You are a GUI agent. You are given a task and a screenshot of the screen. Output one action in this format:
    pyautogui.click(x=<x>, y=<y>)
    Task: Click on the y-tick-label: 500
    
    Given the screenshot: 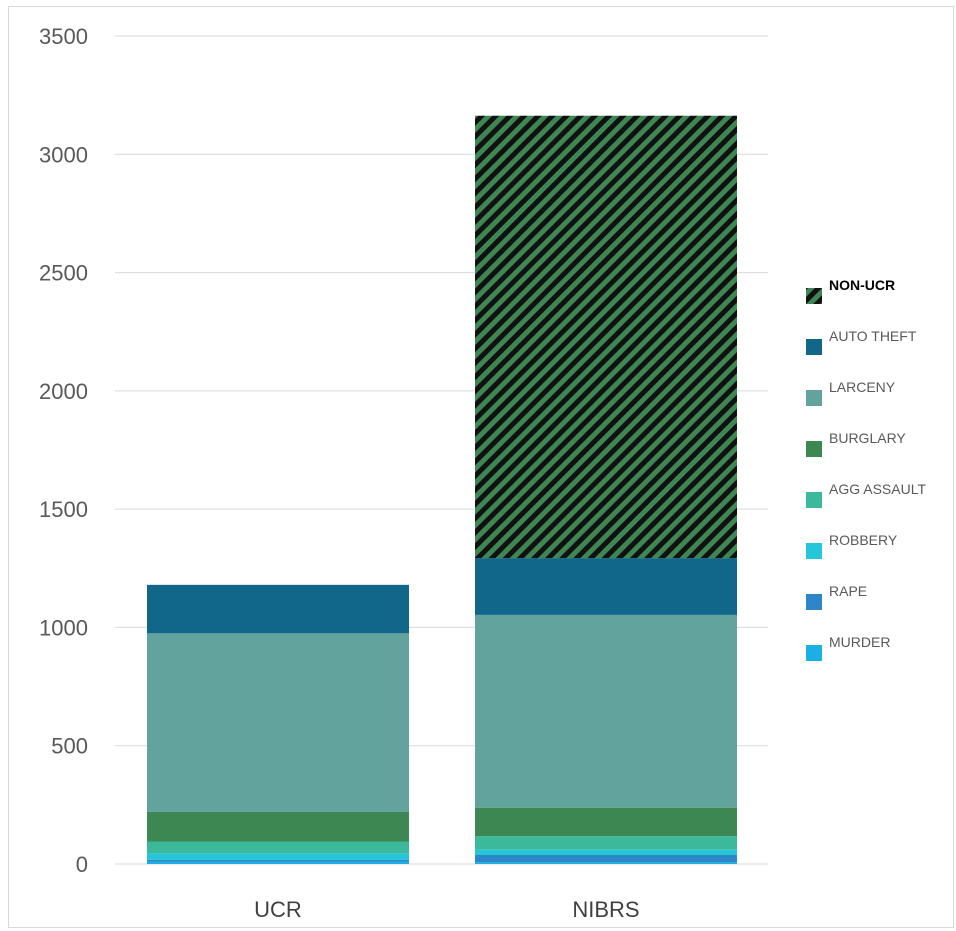 What is the action you would take?
    pyautogui.click(x=69, y=746)
    